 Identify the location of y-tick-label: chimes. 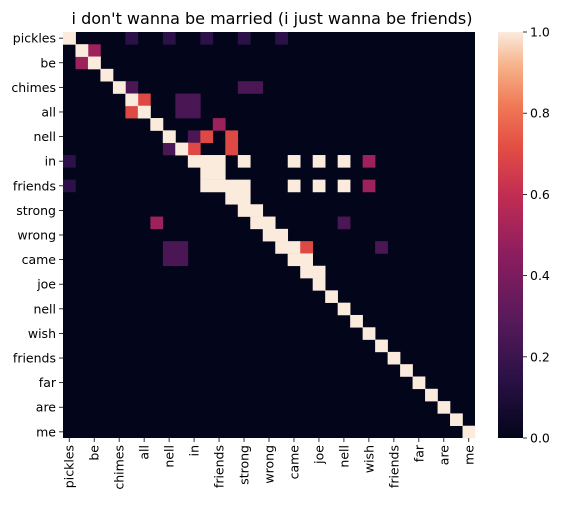
(33, 87).